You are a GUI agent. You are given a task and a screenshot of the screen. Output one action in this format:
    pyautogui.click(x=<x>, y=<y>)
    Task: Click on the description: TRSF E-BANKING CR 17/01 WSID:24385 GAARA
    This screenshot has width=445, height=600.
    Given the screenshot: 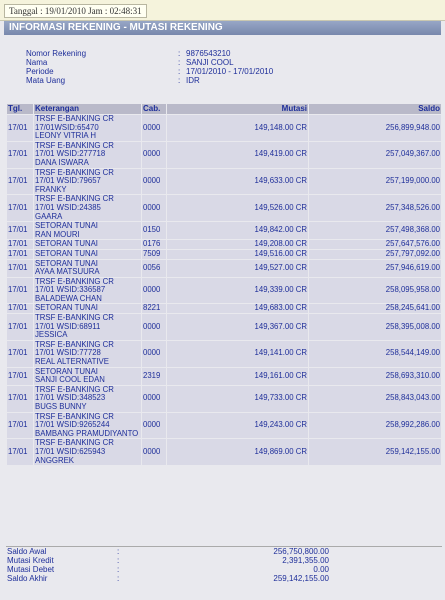 What is the action you would take?
    pyautogui.click(x=87, y=208)
    